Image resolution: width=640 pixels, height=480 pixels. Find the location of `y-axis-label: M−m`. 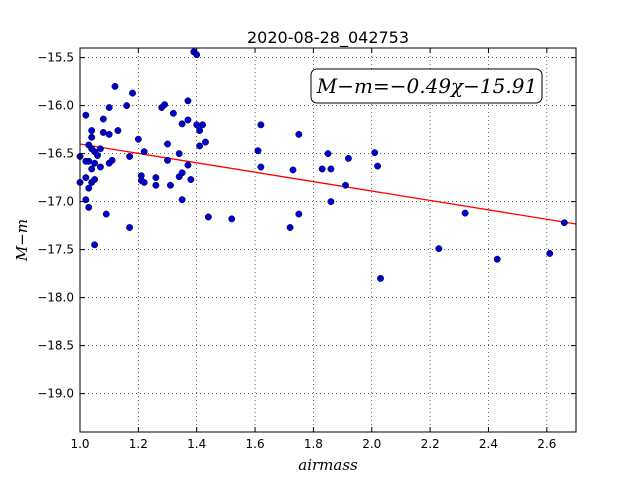

y-axis-label: M−m is located at coordinates (22, 240).